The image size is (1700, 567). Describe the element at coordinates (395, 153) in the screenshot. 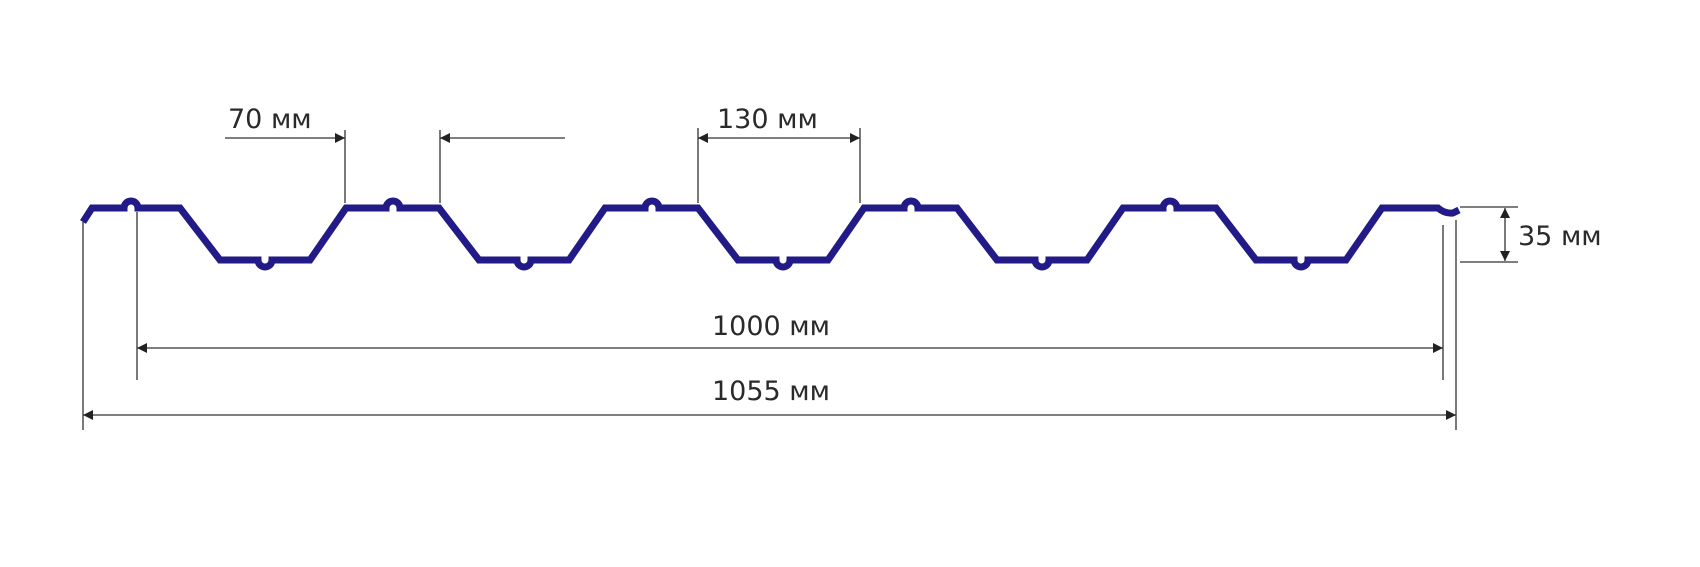

I see `dimension-rib-top: 70 мм` at that location.